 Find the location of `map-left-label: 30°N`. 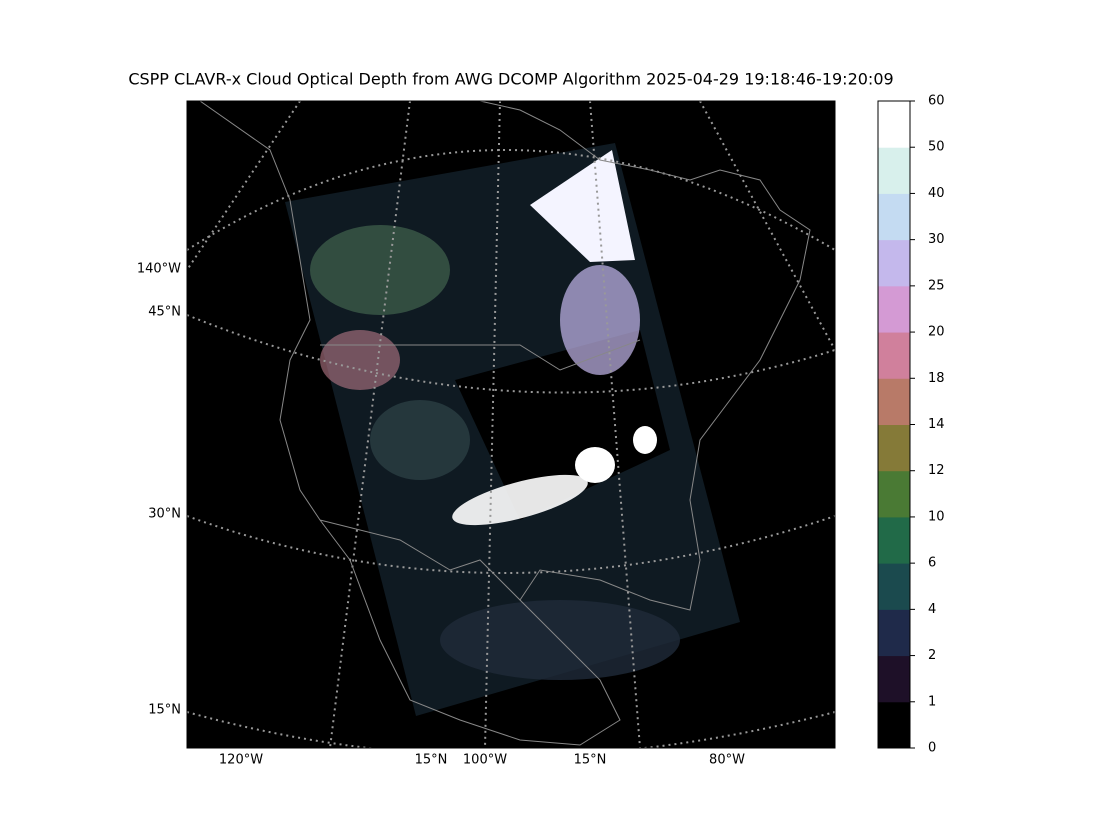

map-left-label: 30°N is located at coordinates (164, 514).